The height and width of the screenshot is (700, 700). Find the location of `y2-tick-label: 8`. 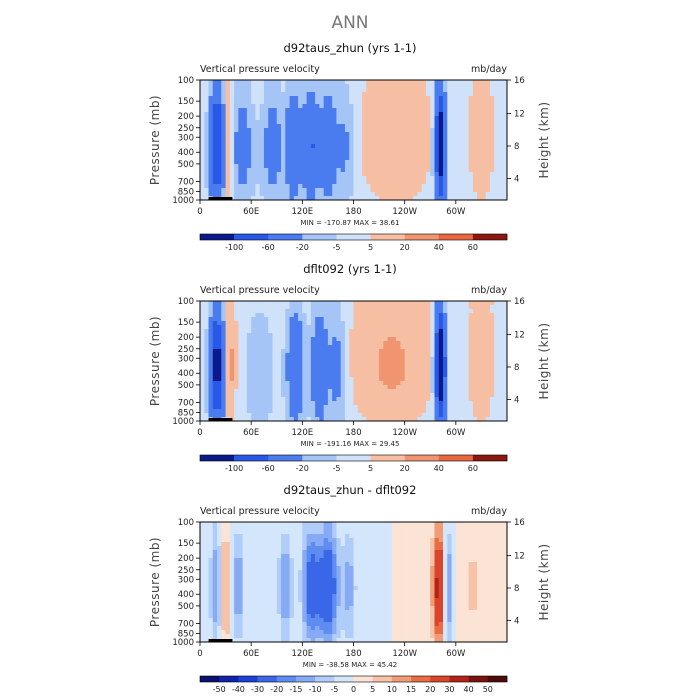

y2-tick-label: 8 is located at coordinates (516, 147).